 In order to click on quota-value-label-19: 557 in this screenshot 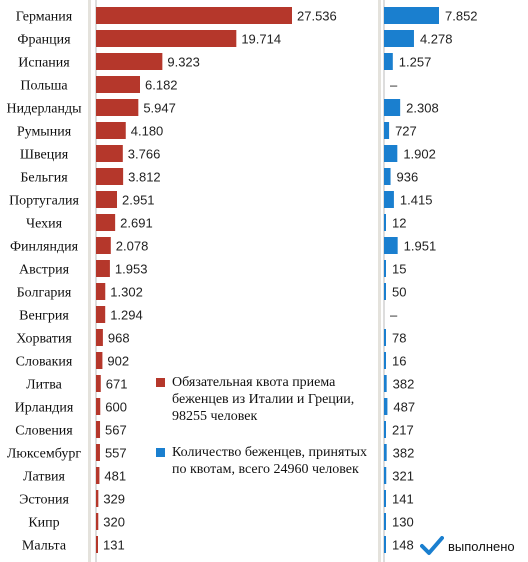, I will do `click(116, 453)`.